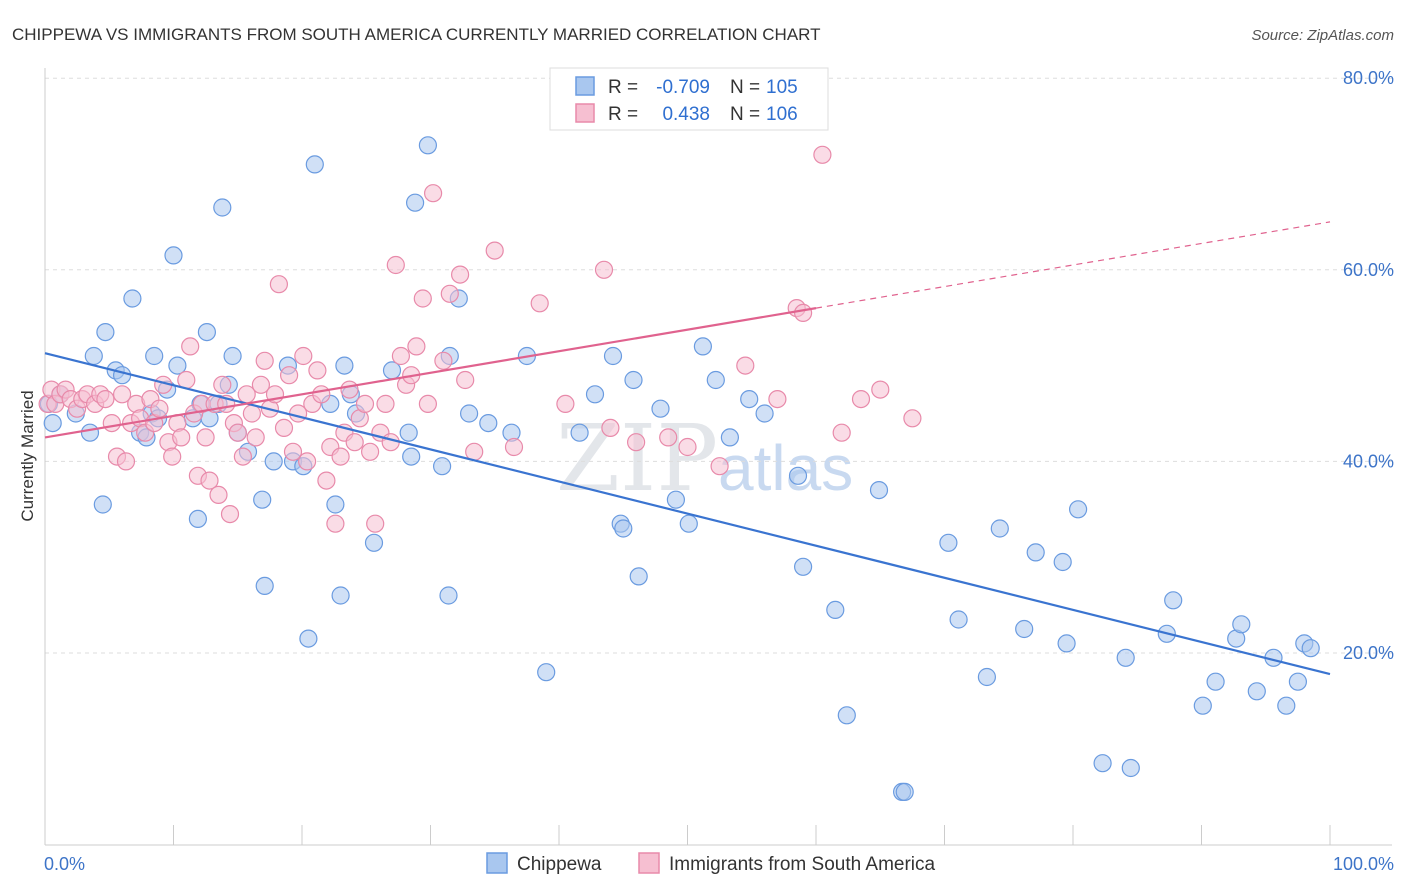  I want to click on legend-n-label-1: N =, so click(745, 87).